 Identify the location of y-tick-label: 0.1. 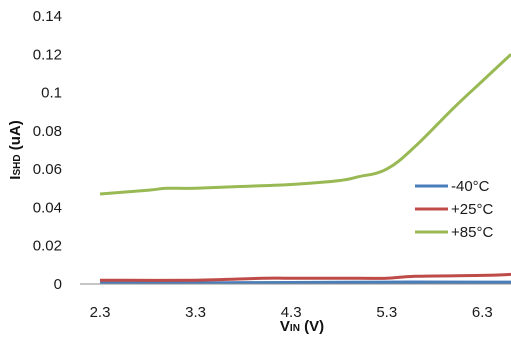
(51, 93).